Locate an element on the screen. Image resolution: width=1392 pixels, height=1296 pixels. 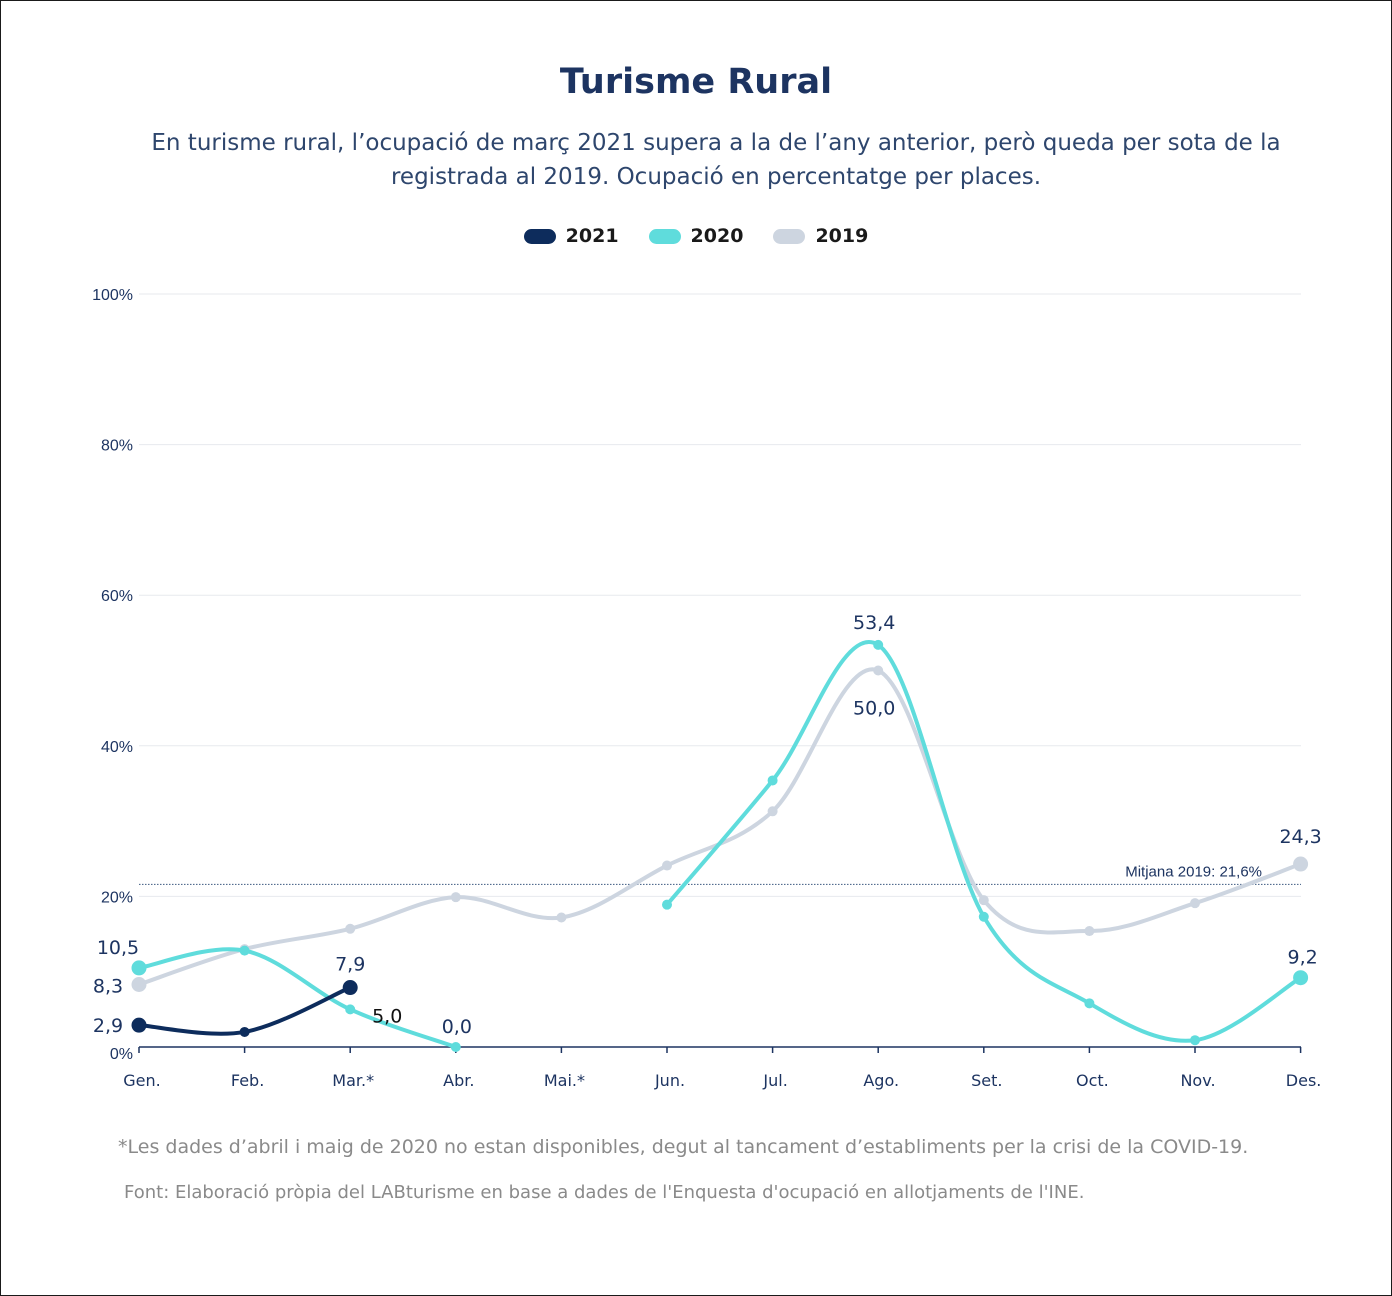
x-tick-label: Abr. is located at coordinates (458, 1080).